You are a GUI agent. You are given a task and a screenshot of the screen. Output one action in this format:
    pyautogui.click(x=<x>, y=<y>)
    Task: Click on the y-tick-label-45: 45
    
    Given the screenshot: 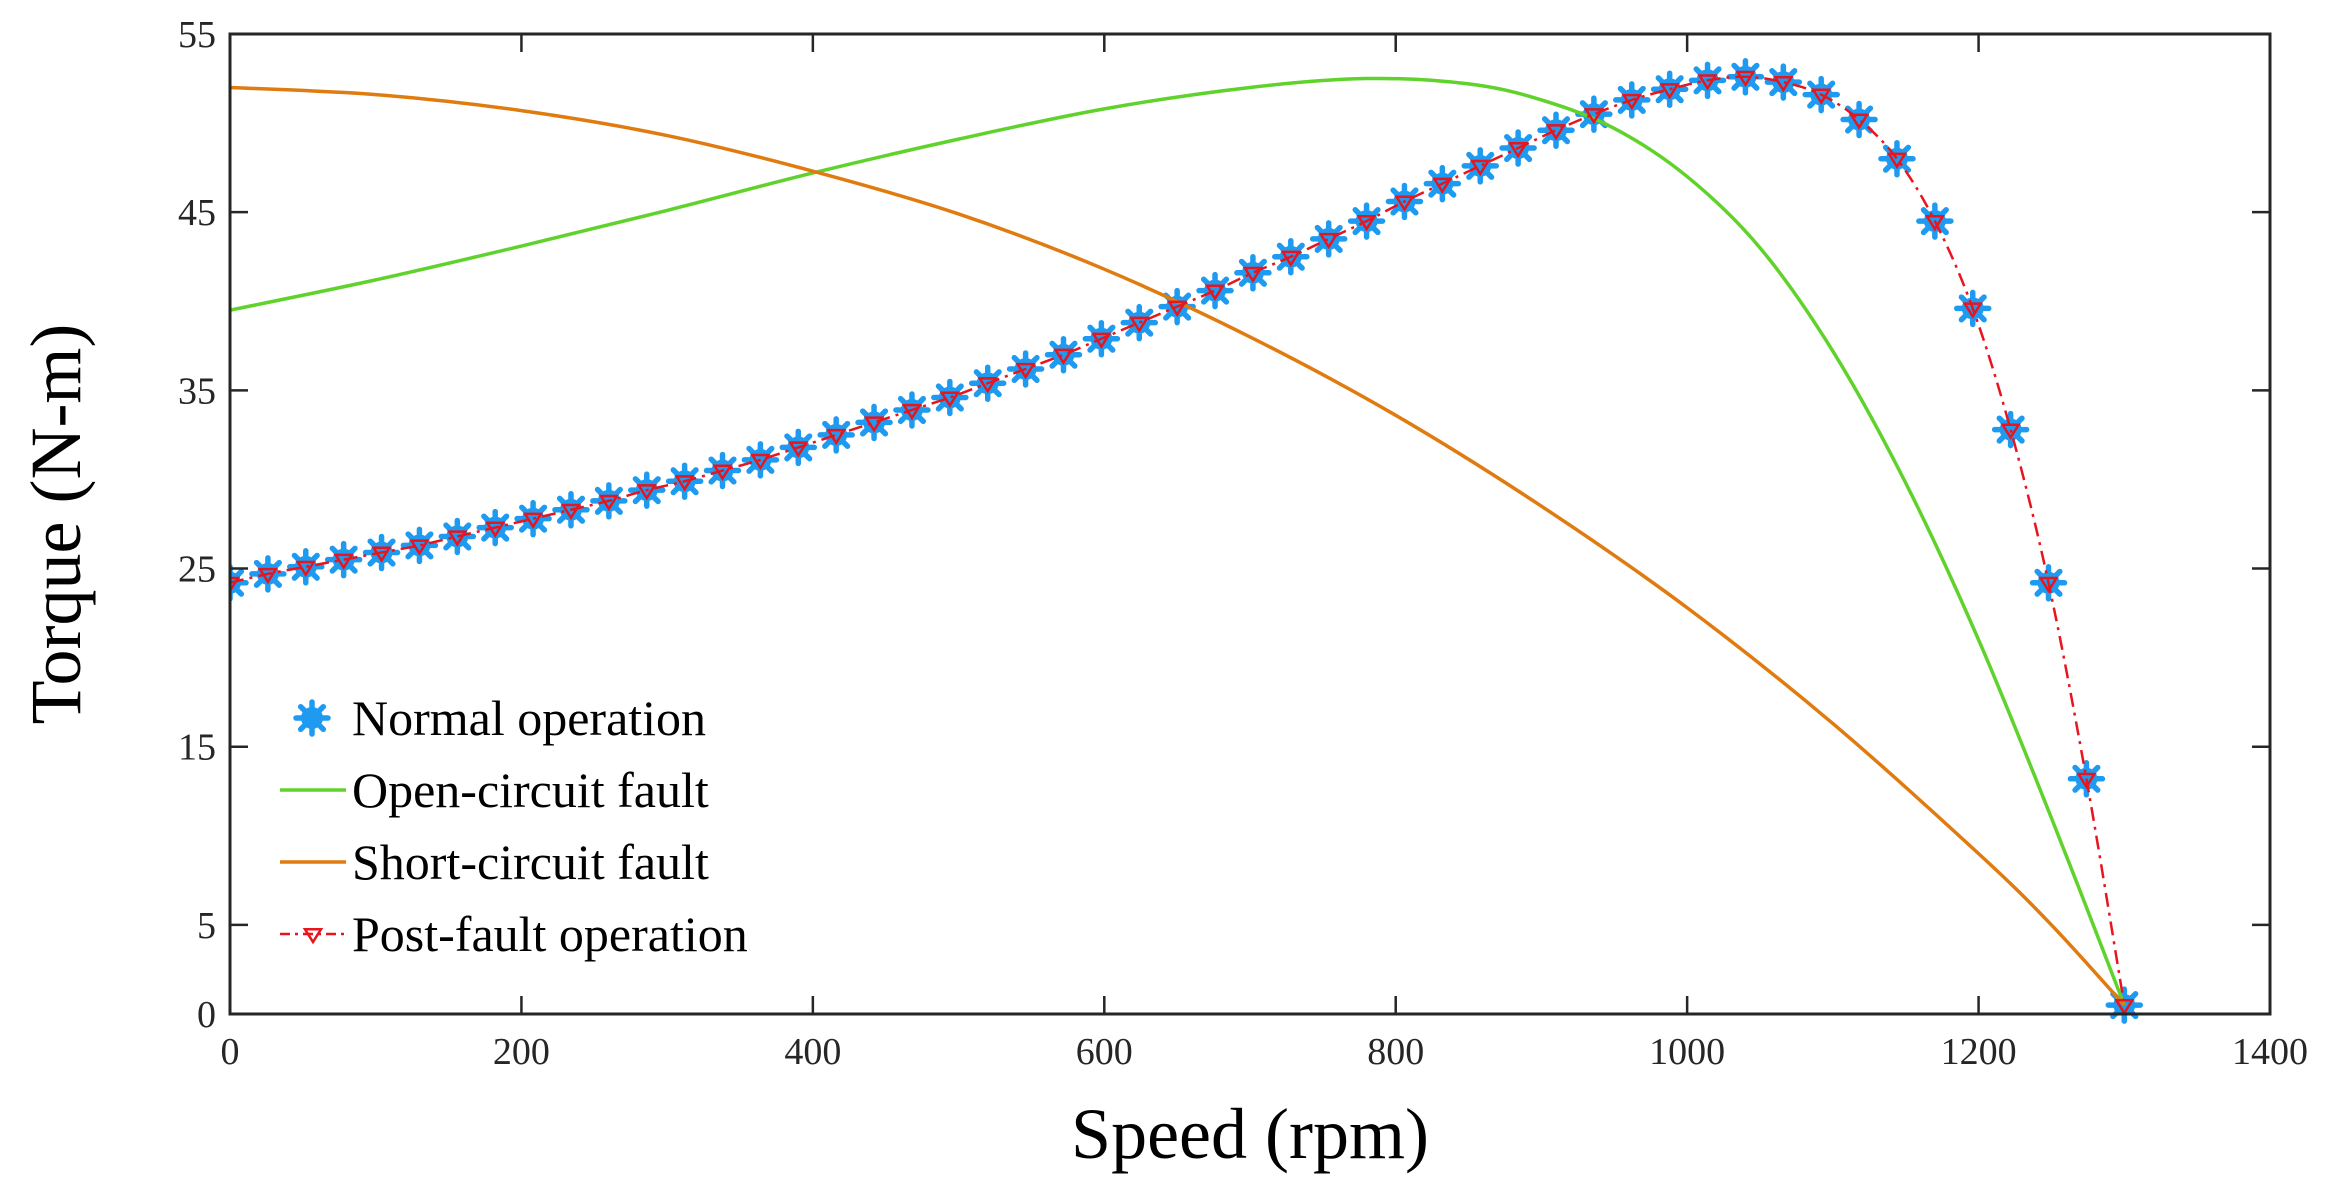 What is the action you would take?
    pyautogui.click(x=197, y=213)
    